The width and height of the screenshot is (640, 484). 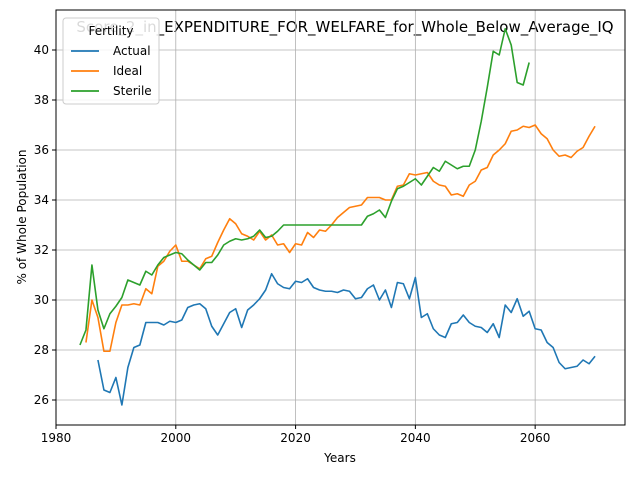 I want to click on y-tick-label: 26, so click(x=41, y=400).